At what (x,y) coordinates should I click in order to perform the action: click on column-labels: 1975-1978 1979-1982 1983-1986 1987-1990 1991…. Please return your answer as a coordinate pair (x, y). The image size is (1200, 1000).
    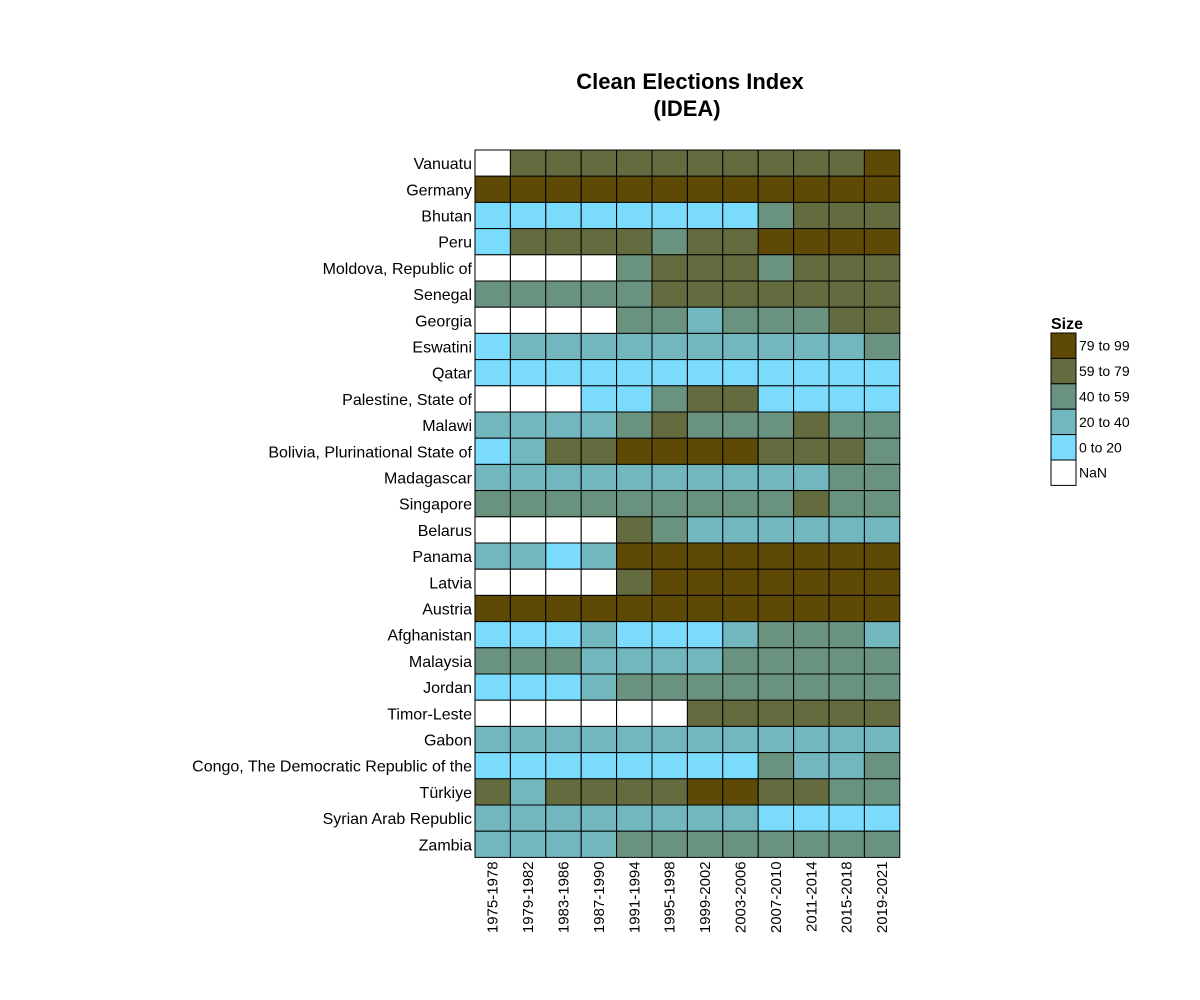
    Looking at the image, I should click on (688, 897).